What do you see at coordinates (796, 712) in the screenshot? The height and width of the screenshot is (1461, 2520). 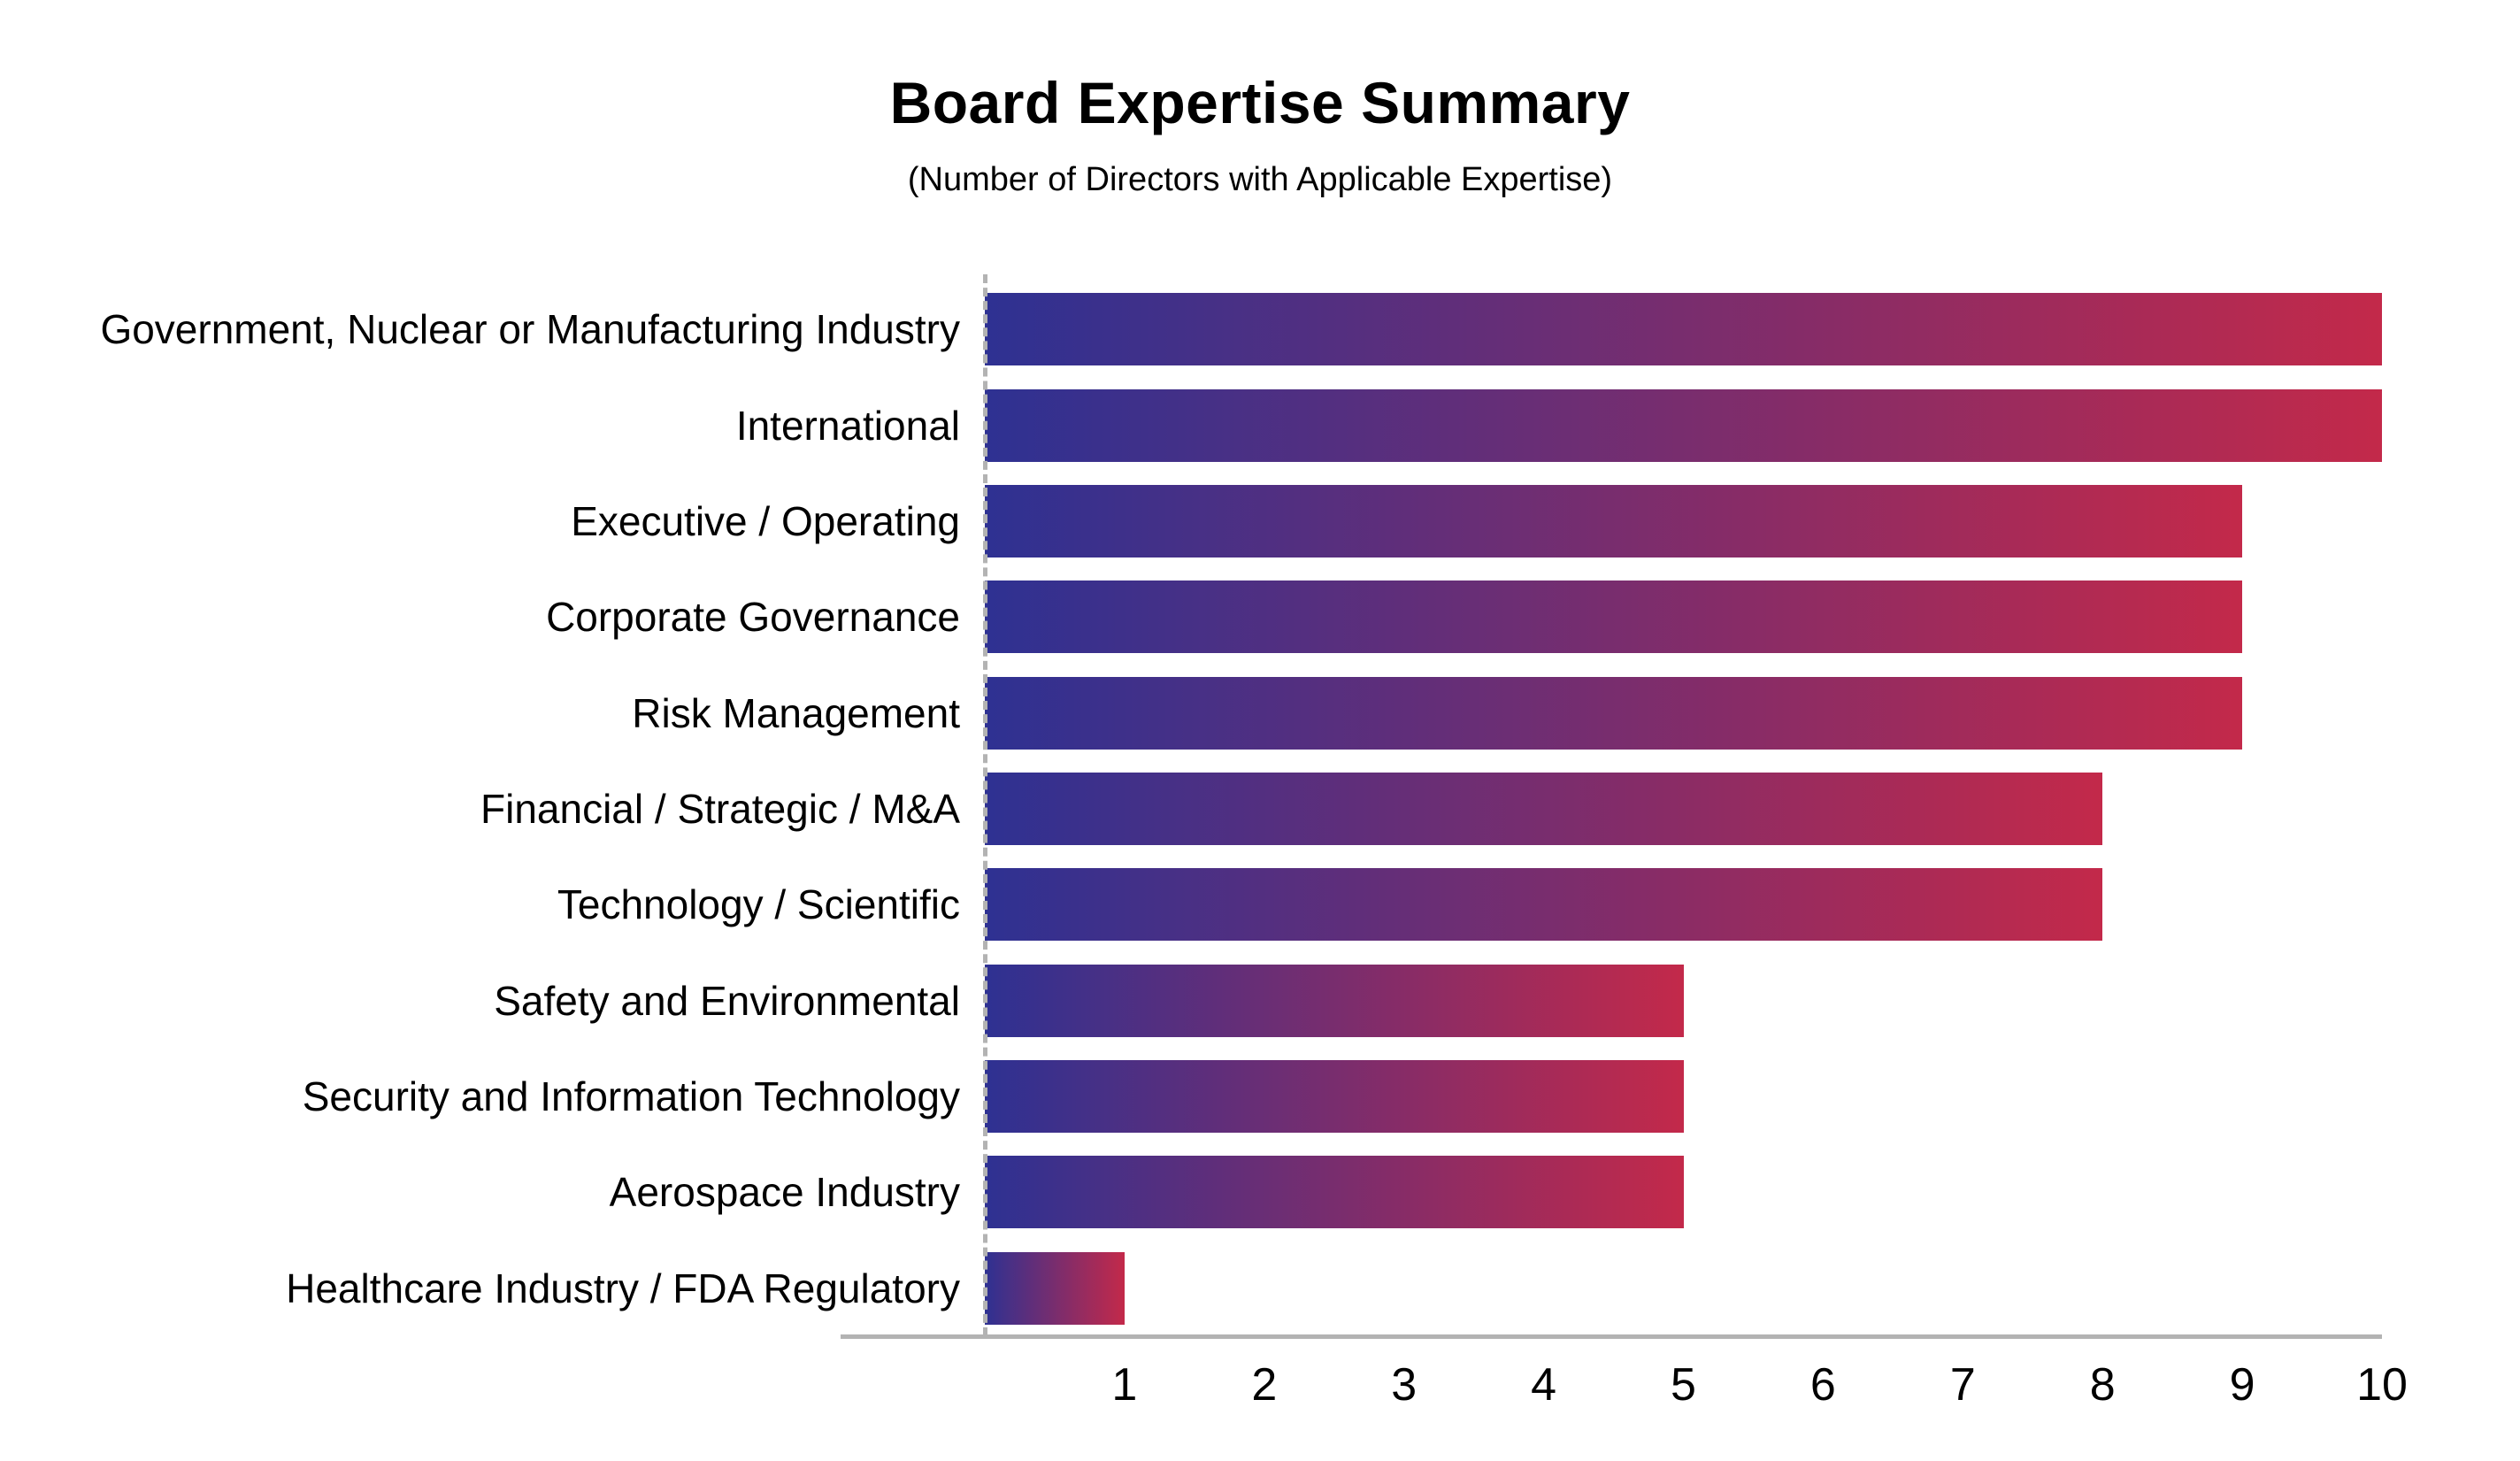 I see `category-label: Risk Management` at bounding box center [796, 712].